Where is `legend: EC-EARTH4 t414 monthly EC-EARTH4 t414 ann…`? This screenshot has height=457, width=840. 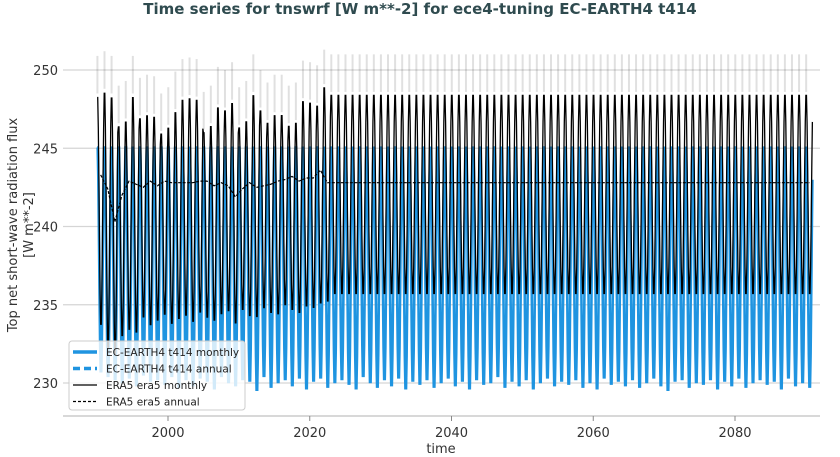 legend: EC-EARTH4 t414 monthly EC-EARTH4 t414 ann… is located at coordinates (157, 375).